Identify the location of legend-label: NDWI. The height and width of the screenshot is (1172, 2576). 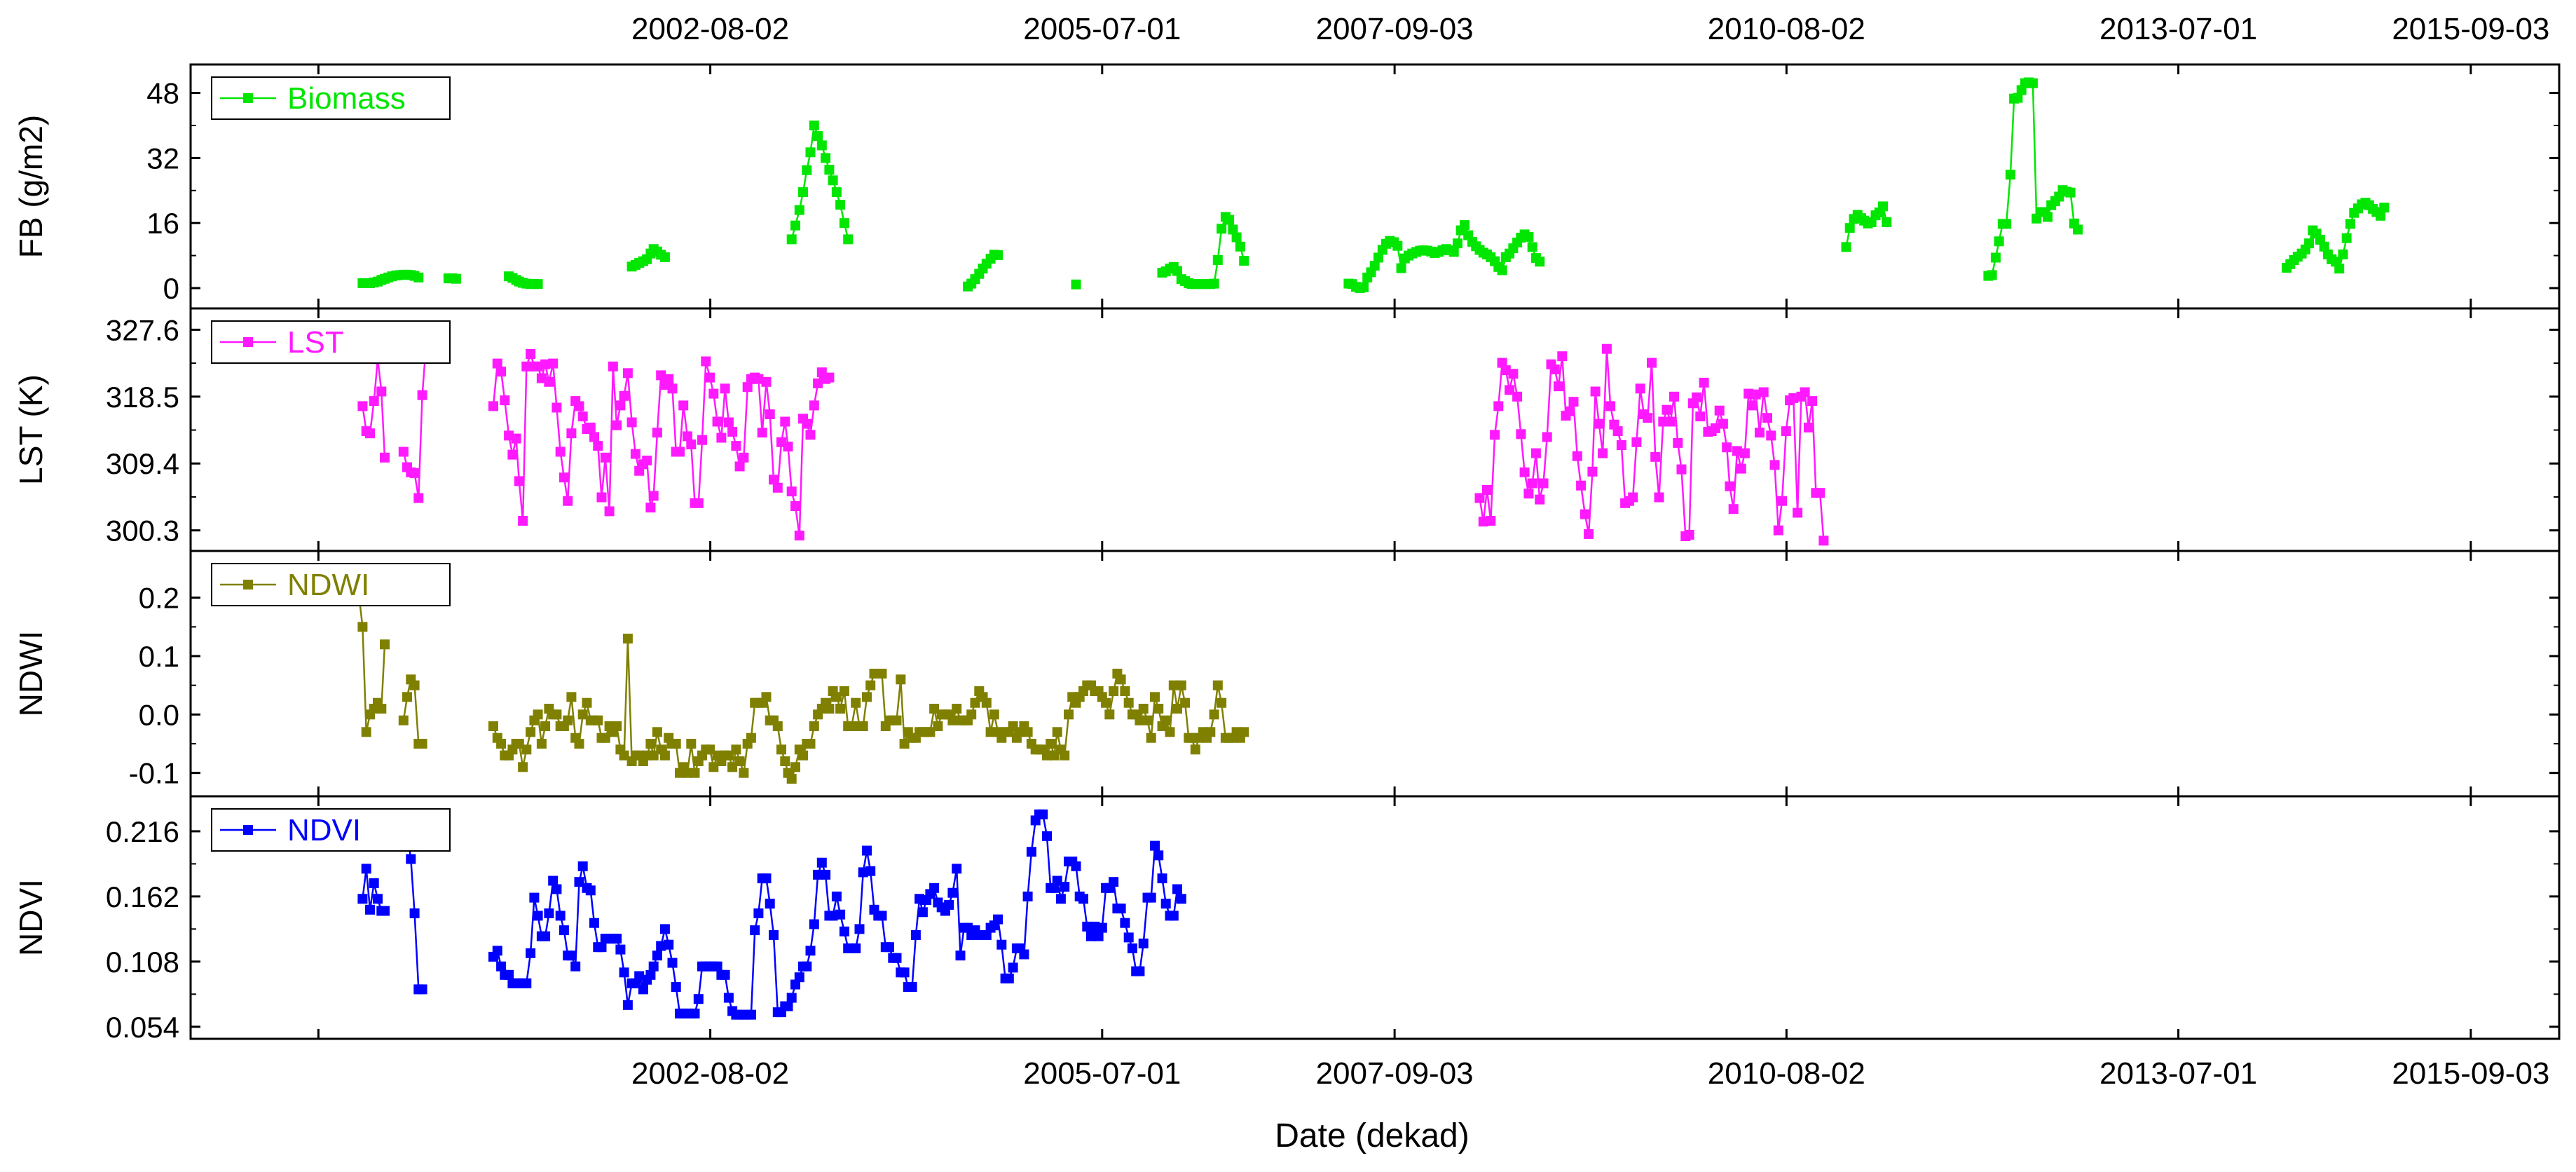
(328, 585).